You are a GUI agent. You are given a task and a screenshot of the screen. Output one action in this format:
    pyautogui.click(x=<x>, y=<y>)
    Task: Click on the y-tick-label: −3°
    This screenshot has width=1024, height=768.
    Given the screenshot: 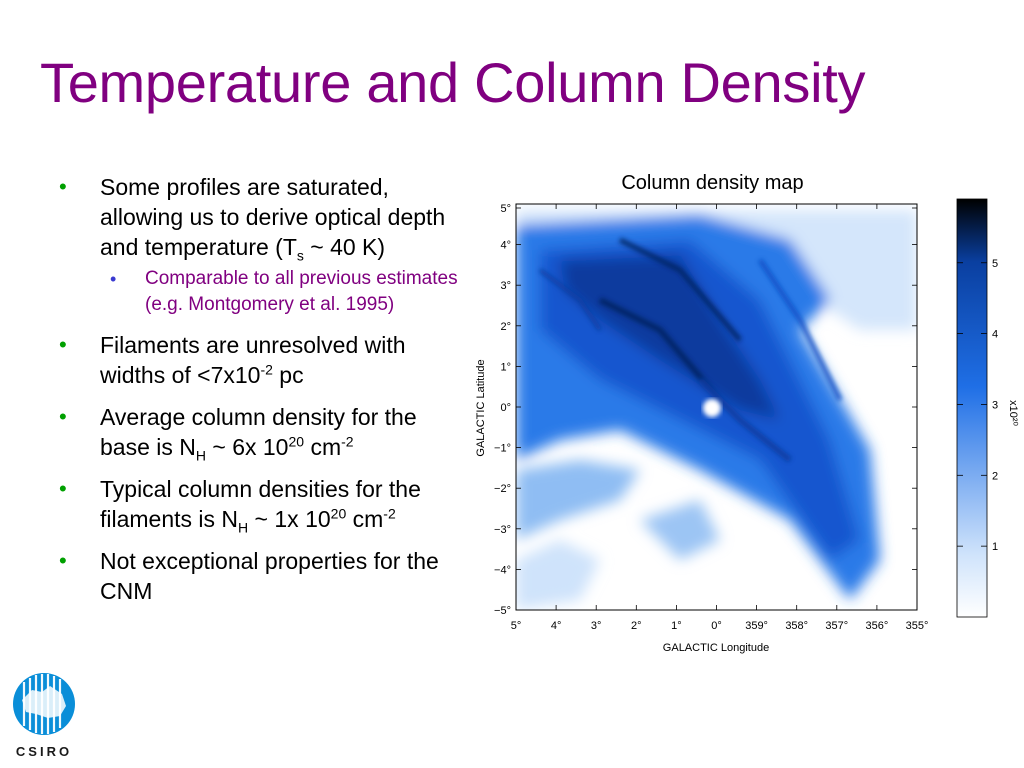 What is the action you would take?
    pyautogui.click(x=502, y=530)
    